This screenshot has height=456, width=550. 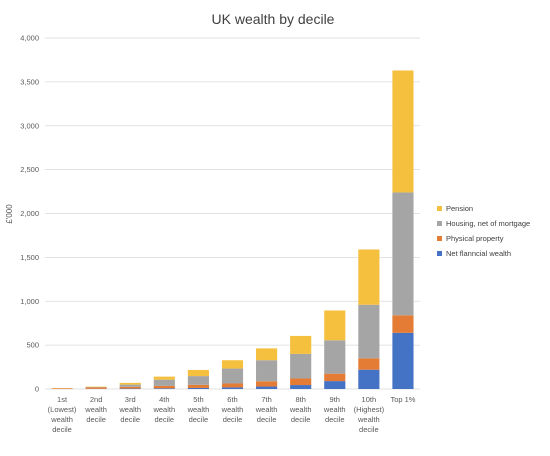 I want to click on category-label-line: 2nd, so click(x=96, y=399).